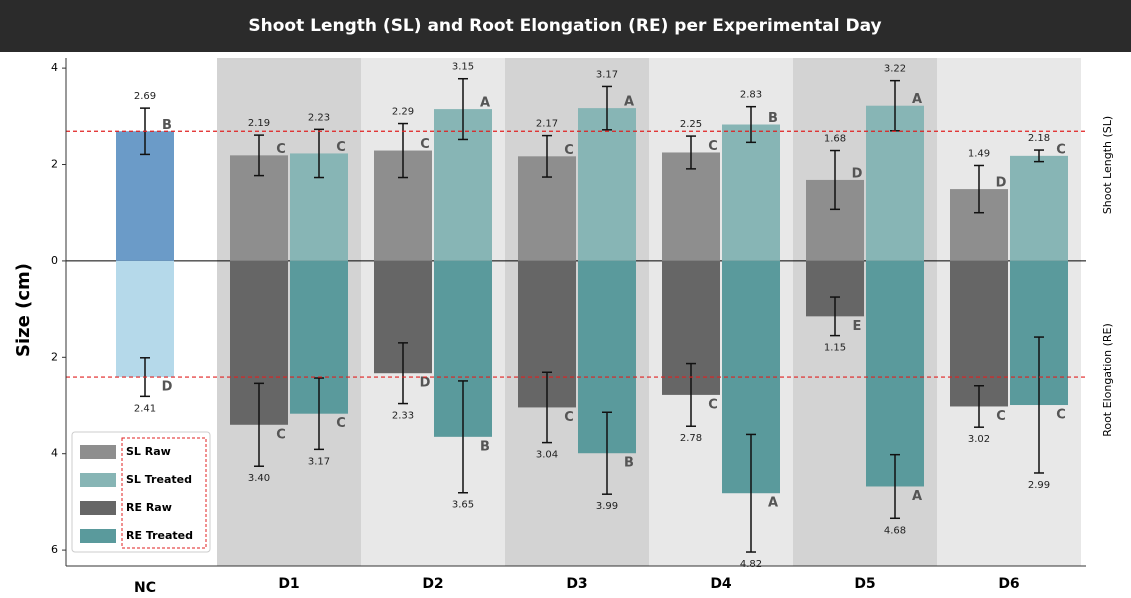 The width and height of the screenshot is (1131, 598). I want to click on value-label: 2.33, so click(403, 416).